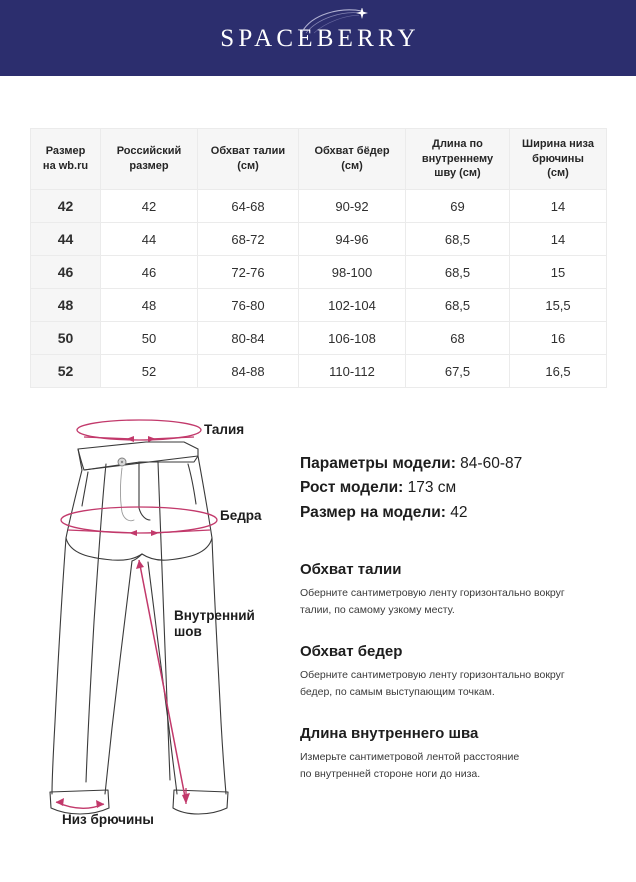 Image resolution: width=636 pixels, height=882 pixels. Describe the element at coordinates (149, 159) in the screenshot. I see `column-header-russian-size: Российский размер` at that location.